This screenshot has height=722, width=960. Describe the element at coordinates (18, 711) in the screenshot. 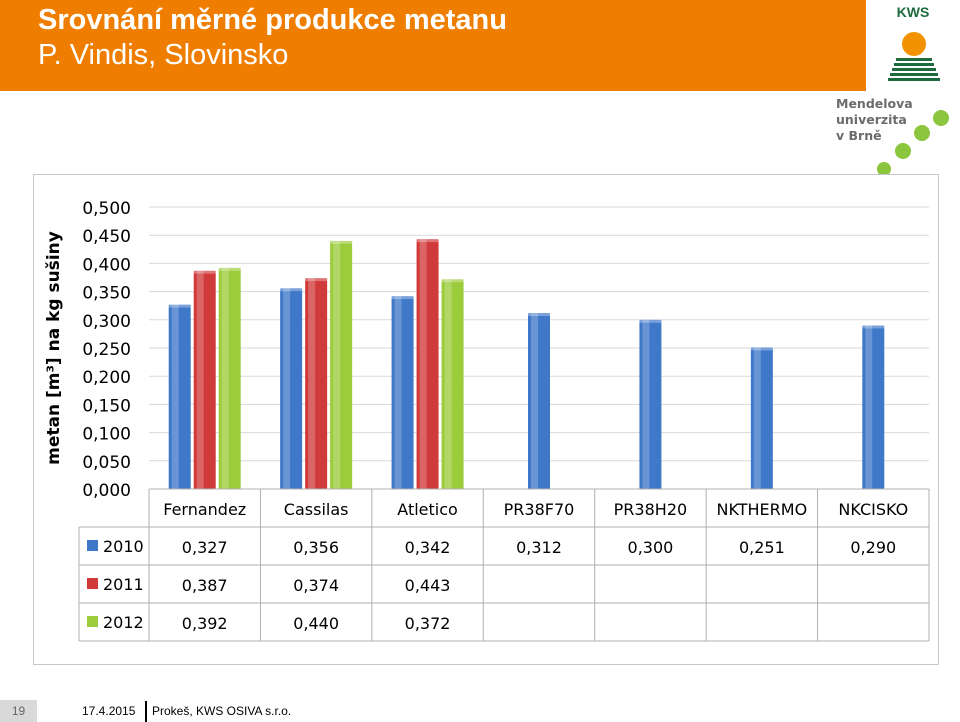

I see `slide-number: 19` at that location.